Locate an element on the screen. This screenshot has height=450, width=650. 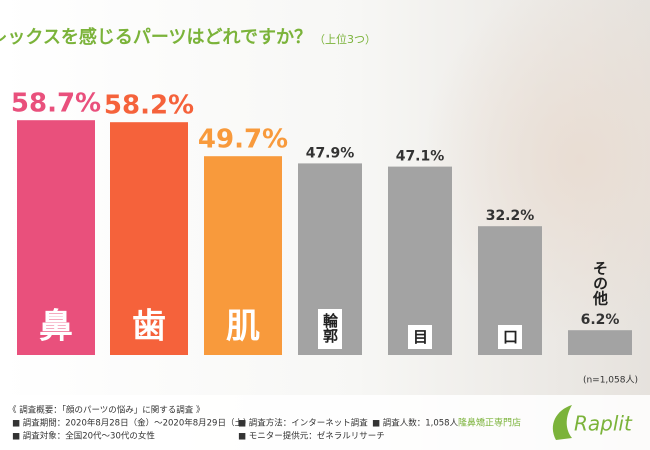
footer-band is located at coordinates (325, 422).